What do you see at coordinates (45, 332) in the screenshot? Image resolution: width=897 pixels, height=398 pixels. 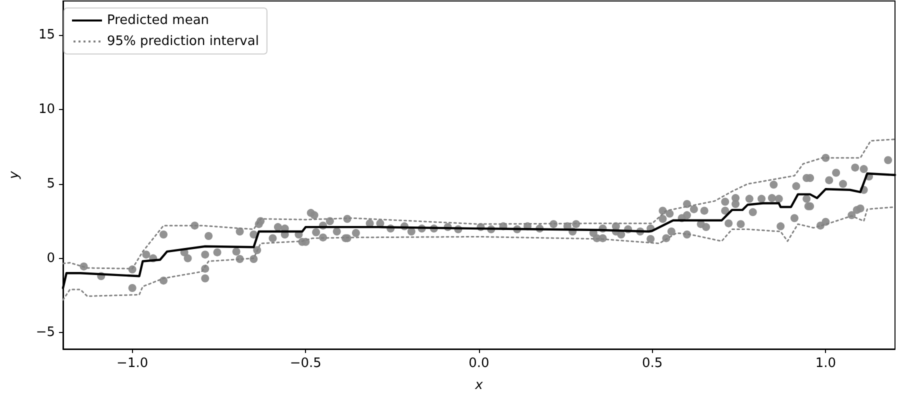 I see `y-tick-label: −5` at bounding box center [45, 332].